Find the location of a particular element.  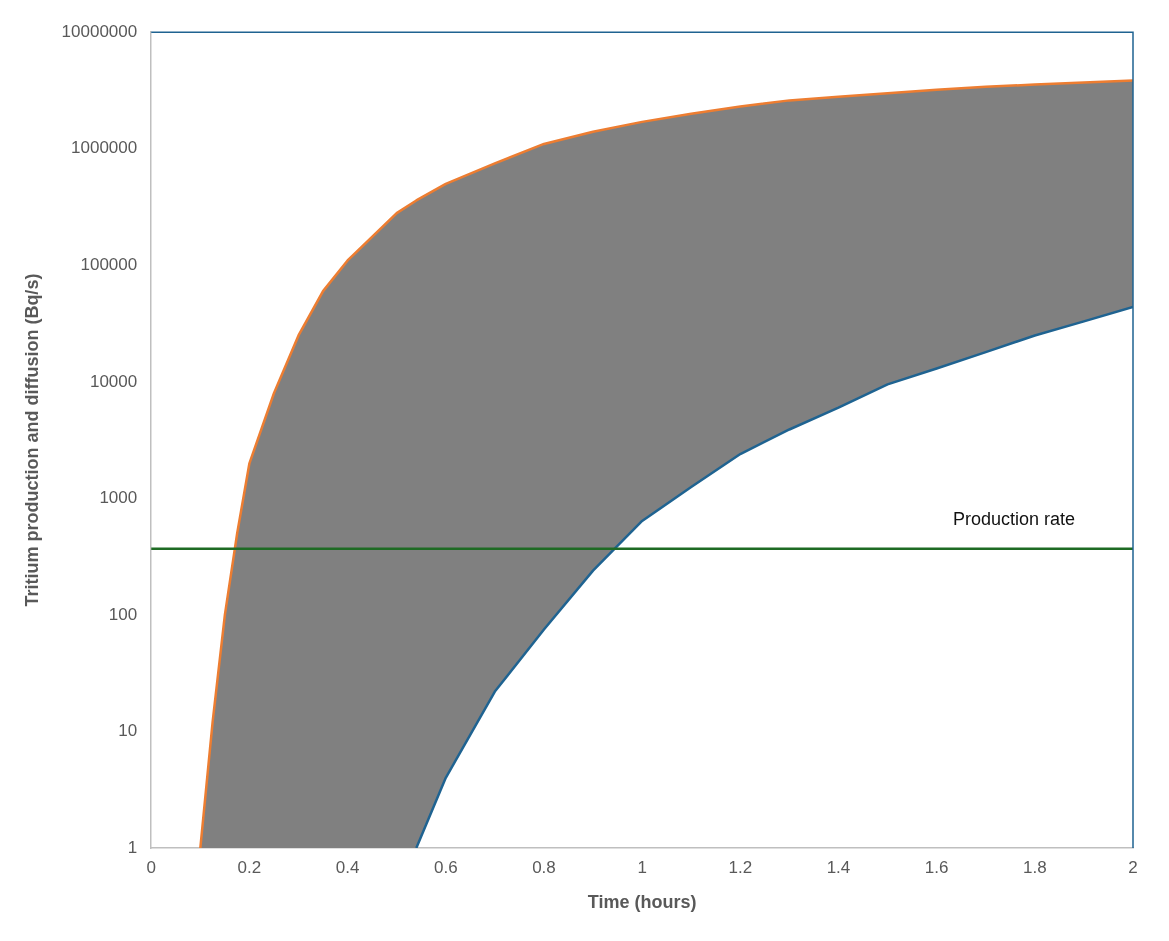

y-tick-label: 10 is located at coordinates (128, 731).